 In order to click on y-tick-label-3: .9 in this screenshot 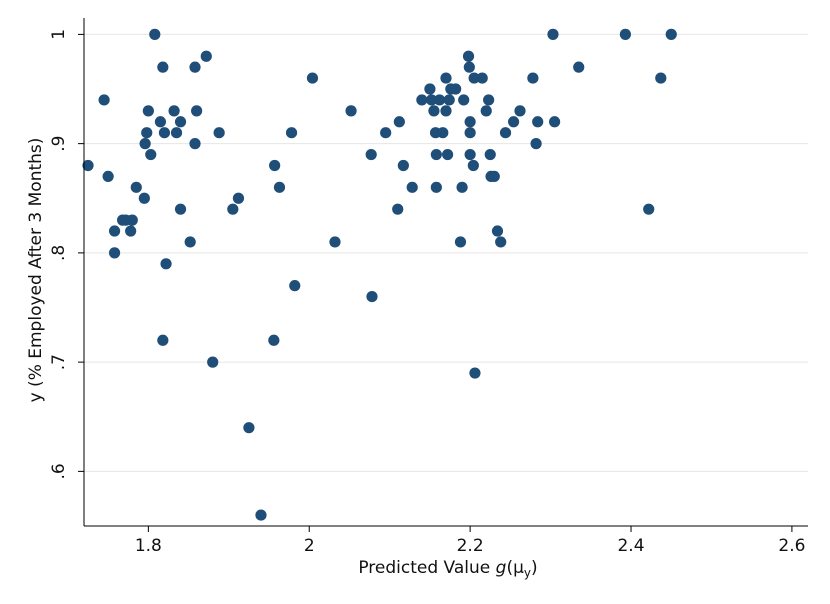, I will do `click(59, 144)`.